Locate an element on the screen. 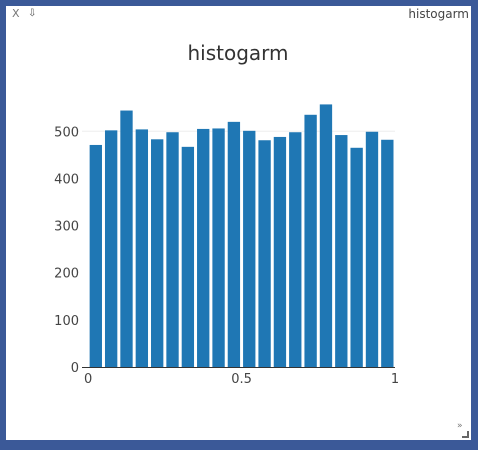 The image size is (478, 450). corner-icon is located at coordinates (465, 434).